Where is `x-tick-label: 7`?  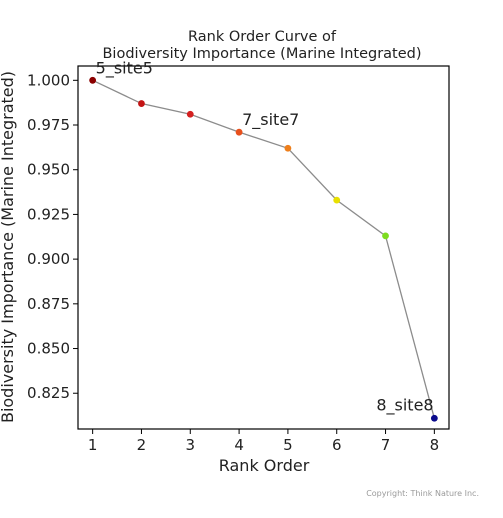 x-tick-label: 7 is located at coordinates (386, 445).